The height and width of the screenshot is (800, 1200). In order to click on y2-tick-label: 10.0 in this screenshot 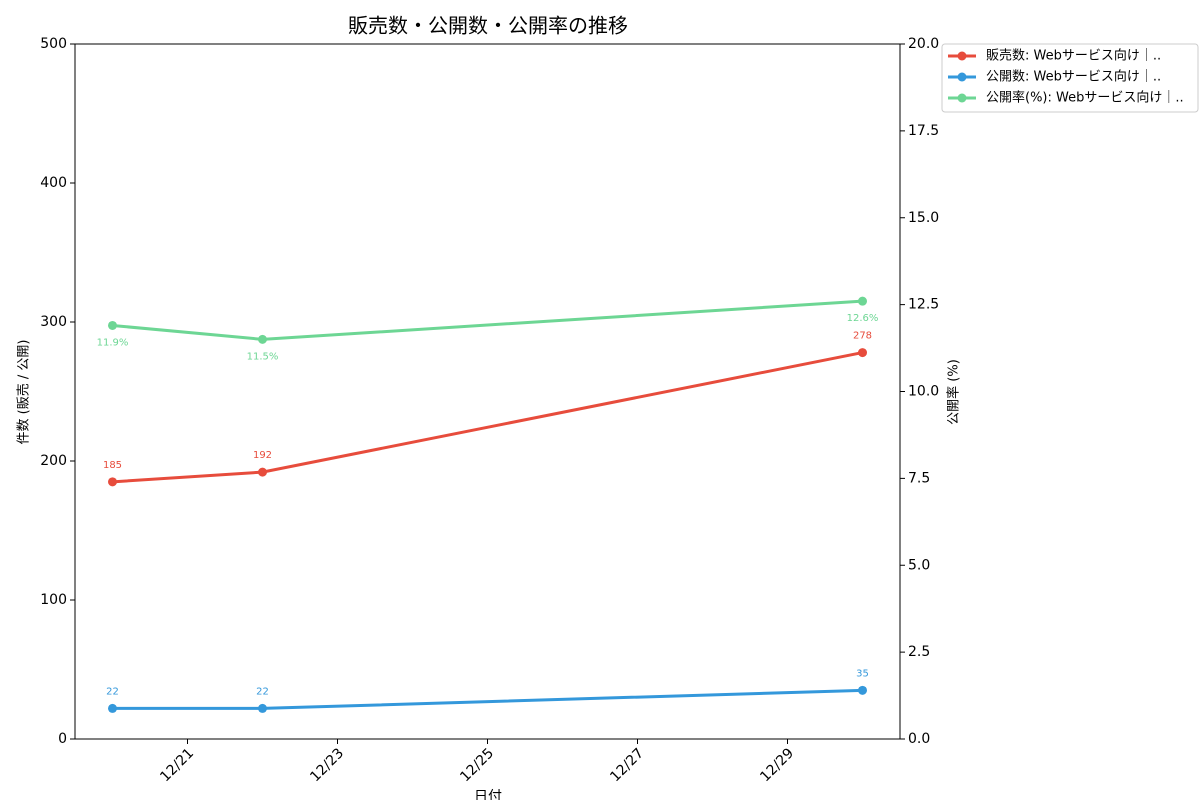, I will do `click(923, 392)`.